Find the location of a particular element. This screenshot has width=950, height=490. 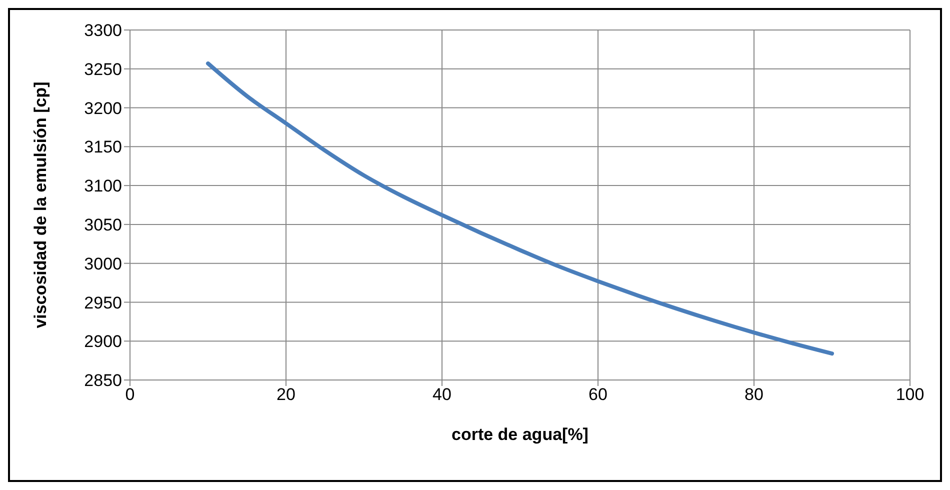

x-tick-label: 20 is located at coordinates (286, 394).